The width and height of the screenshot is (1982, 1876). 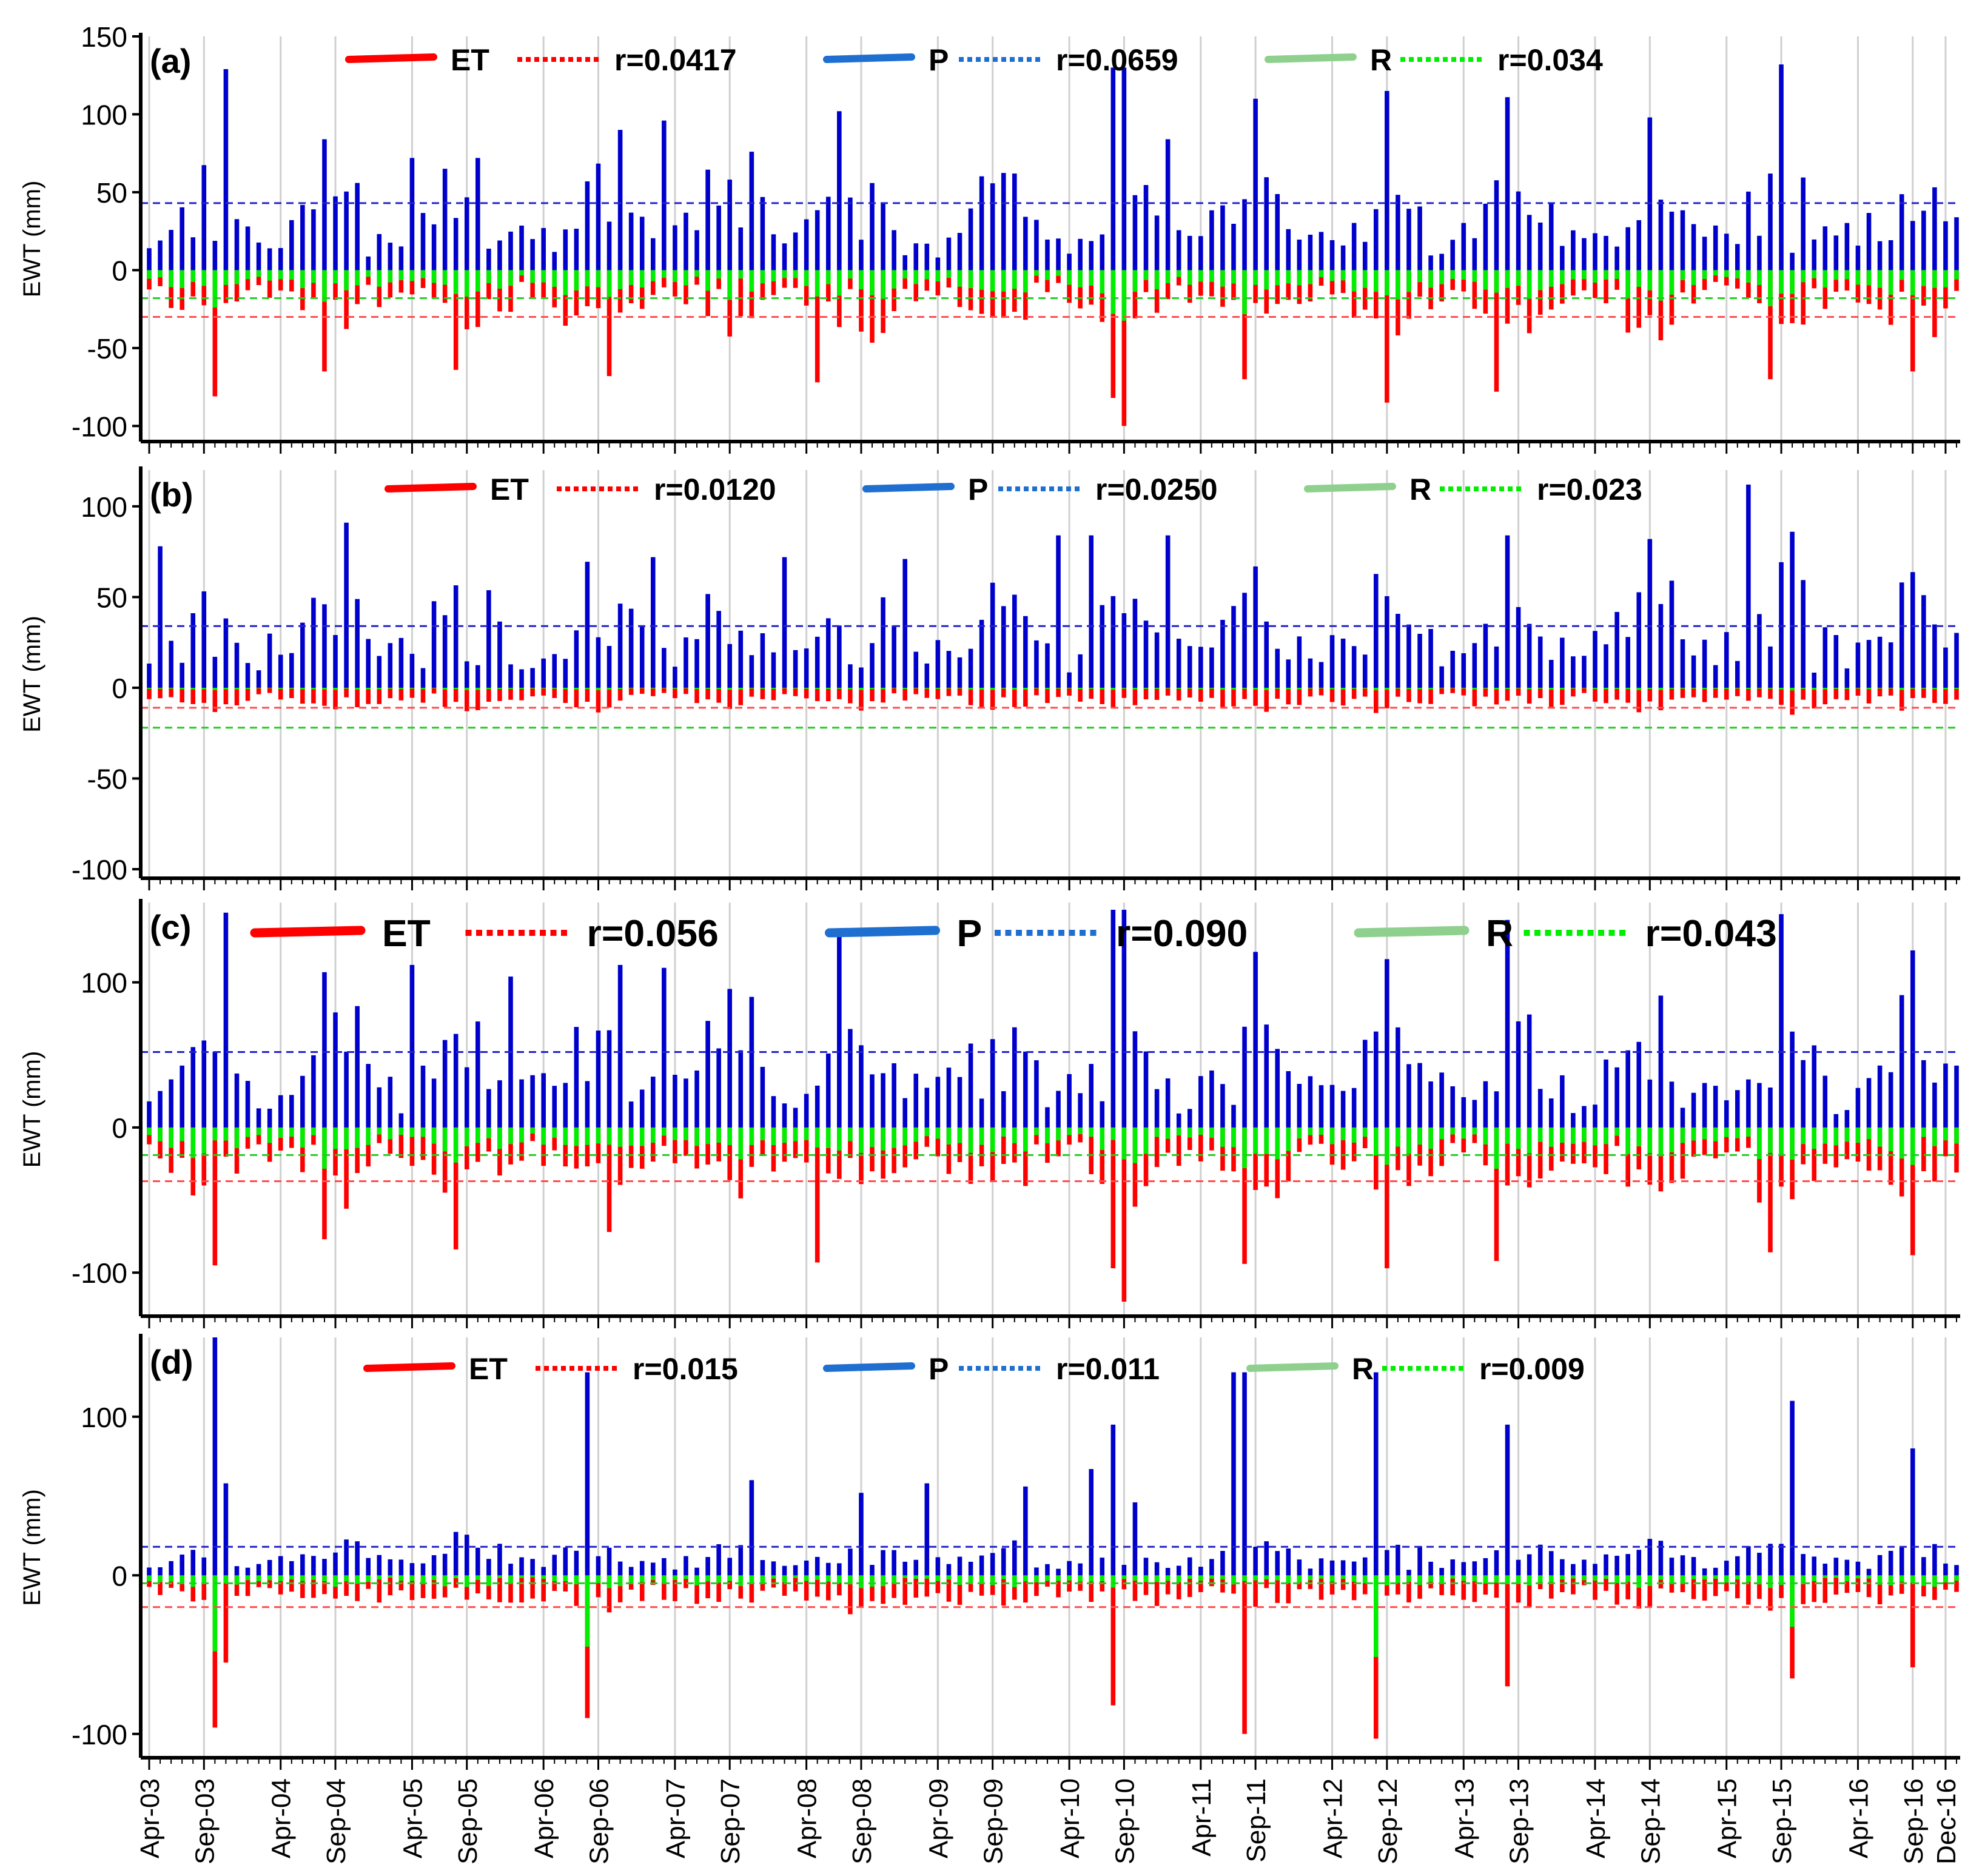 I want to click on legend-p-line, so click(x=869, y=1367).